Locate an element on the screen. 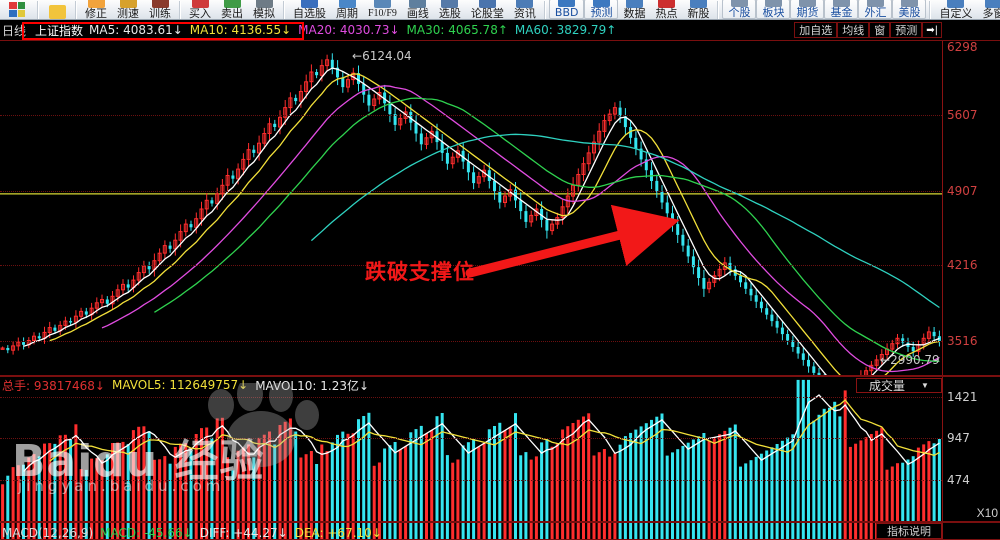 The width and height of the screenshot is (1000, 540). back-arrow-icon is located at coordinates (57, 12).